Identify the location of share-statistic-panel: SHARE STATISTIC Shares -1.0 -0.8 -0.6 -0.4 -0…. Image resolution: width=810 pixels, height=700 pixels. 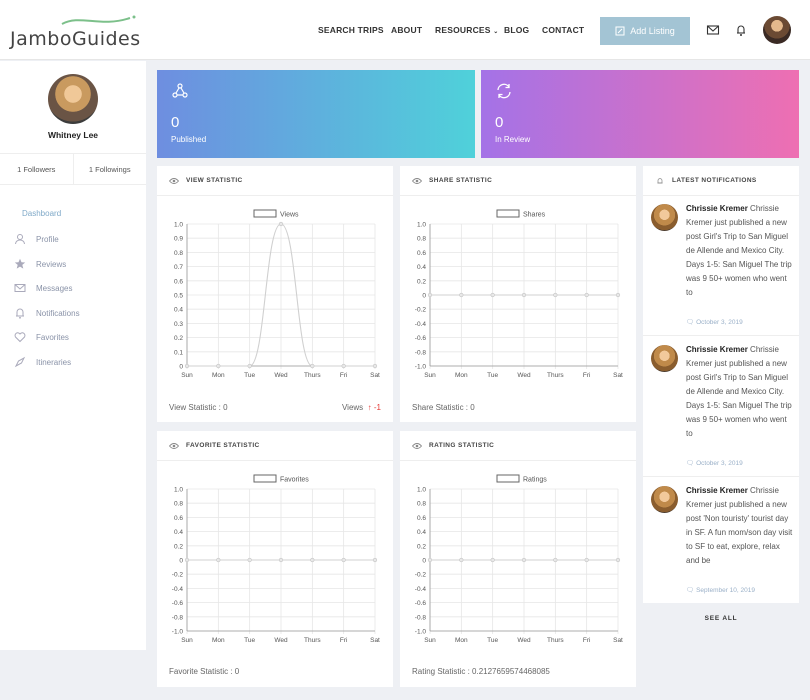
(518, 294).